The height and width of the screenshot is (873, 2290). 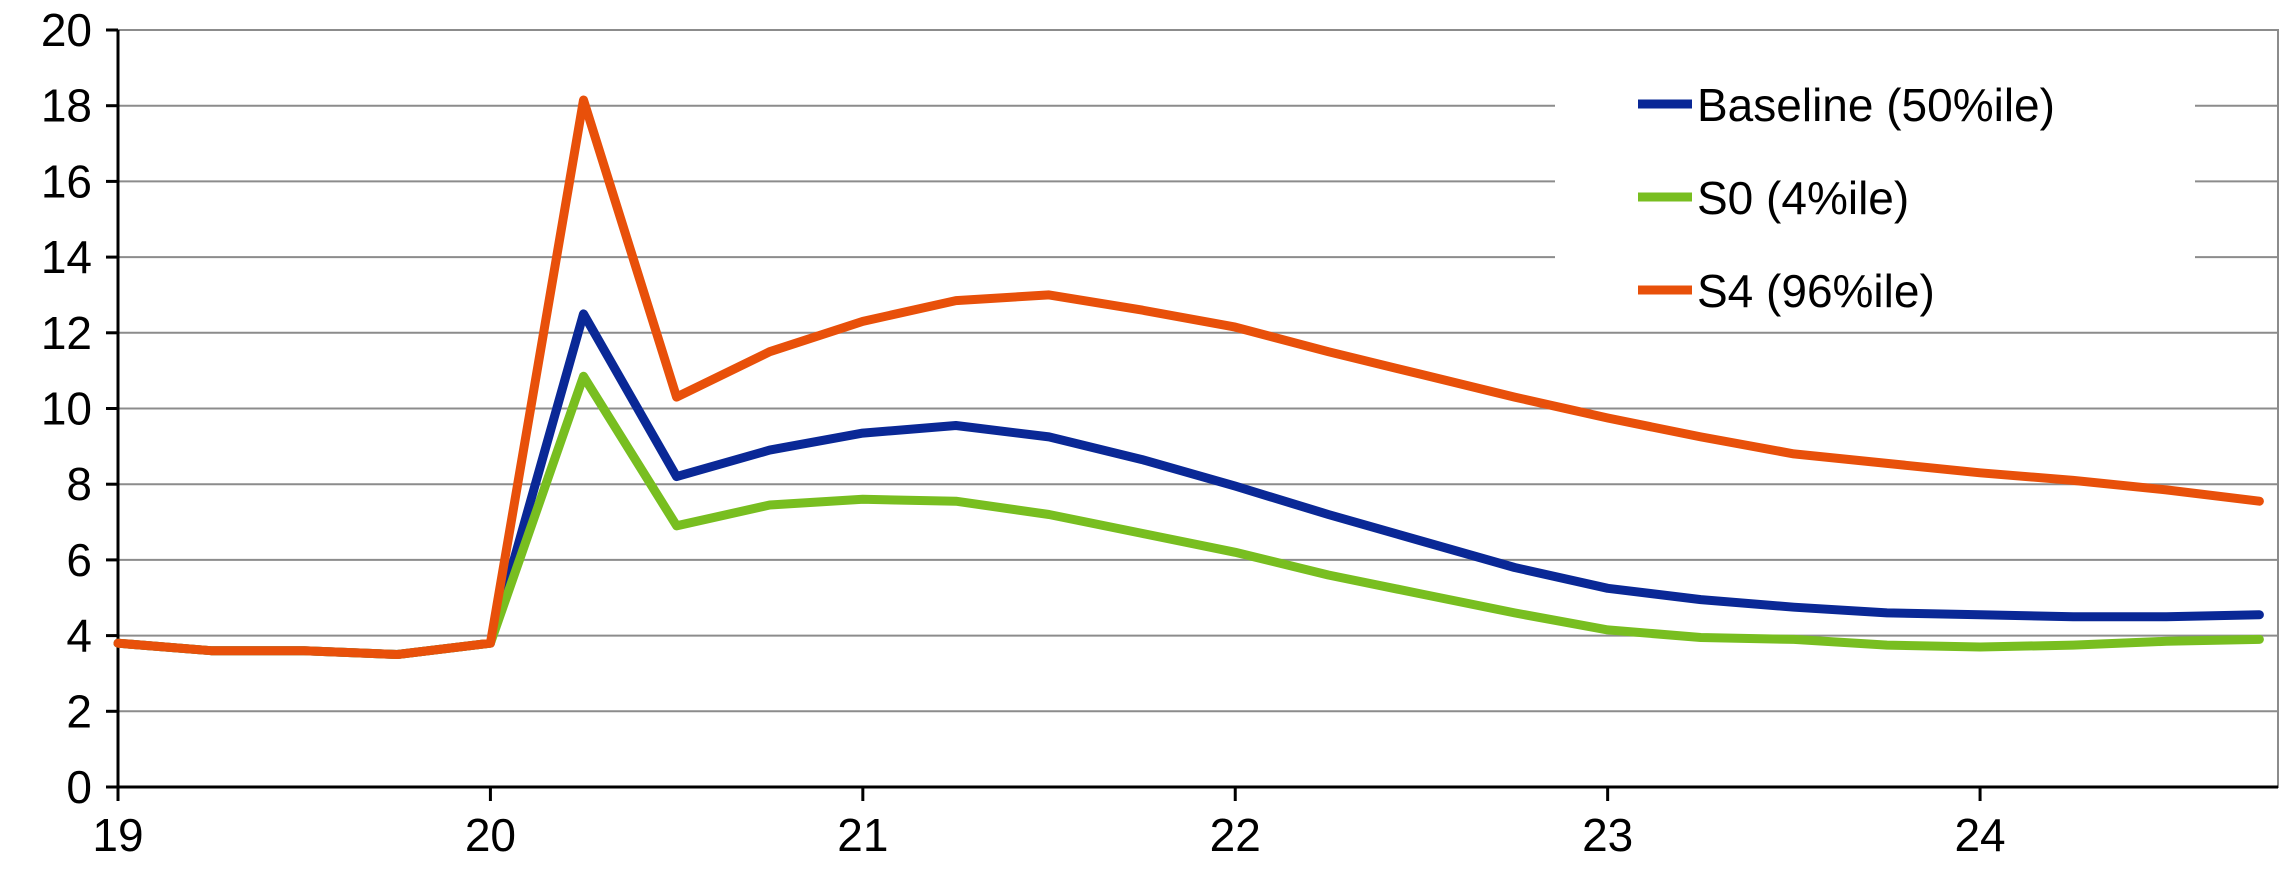 I want to click on x-tick-label-0: 19, so click(x=117, y=835).